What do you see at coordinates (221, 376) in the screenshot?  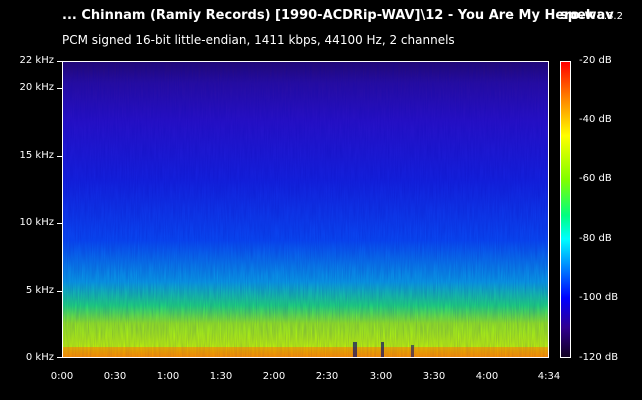 I see `time-tick-1-30: 1:30` at bounding box center [221, 376].